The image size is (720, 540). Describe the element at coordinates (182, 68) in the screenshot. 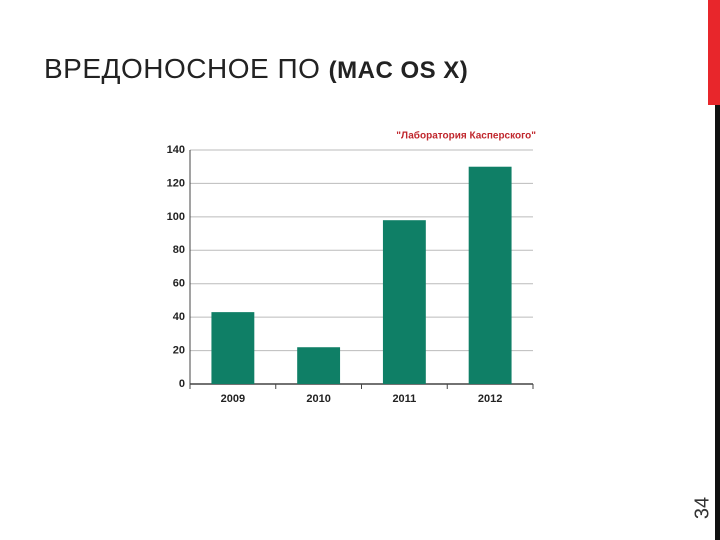

I see `title-main: ВРЕДОНОСНОЕ ПО` at that location.